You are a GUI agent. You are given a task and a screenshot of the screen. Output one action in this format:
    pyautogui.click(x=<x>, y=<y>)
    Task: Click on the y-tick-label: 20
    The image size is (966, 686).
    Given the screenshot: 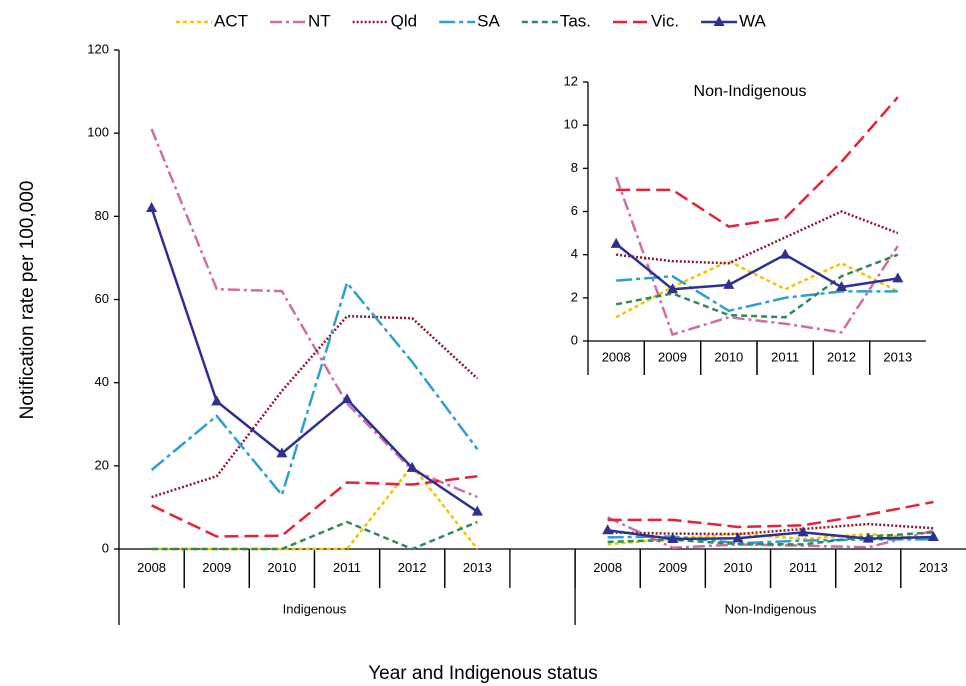 What is the action you would take?
    pyautogui.click(x=102, y=464)
    